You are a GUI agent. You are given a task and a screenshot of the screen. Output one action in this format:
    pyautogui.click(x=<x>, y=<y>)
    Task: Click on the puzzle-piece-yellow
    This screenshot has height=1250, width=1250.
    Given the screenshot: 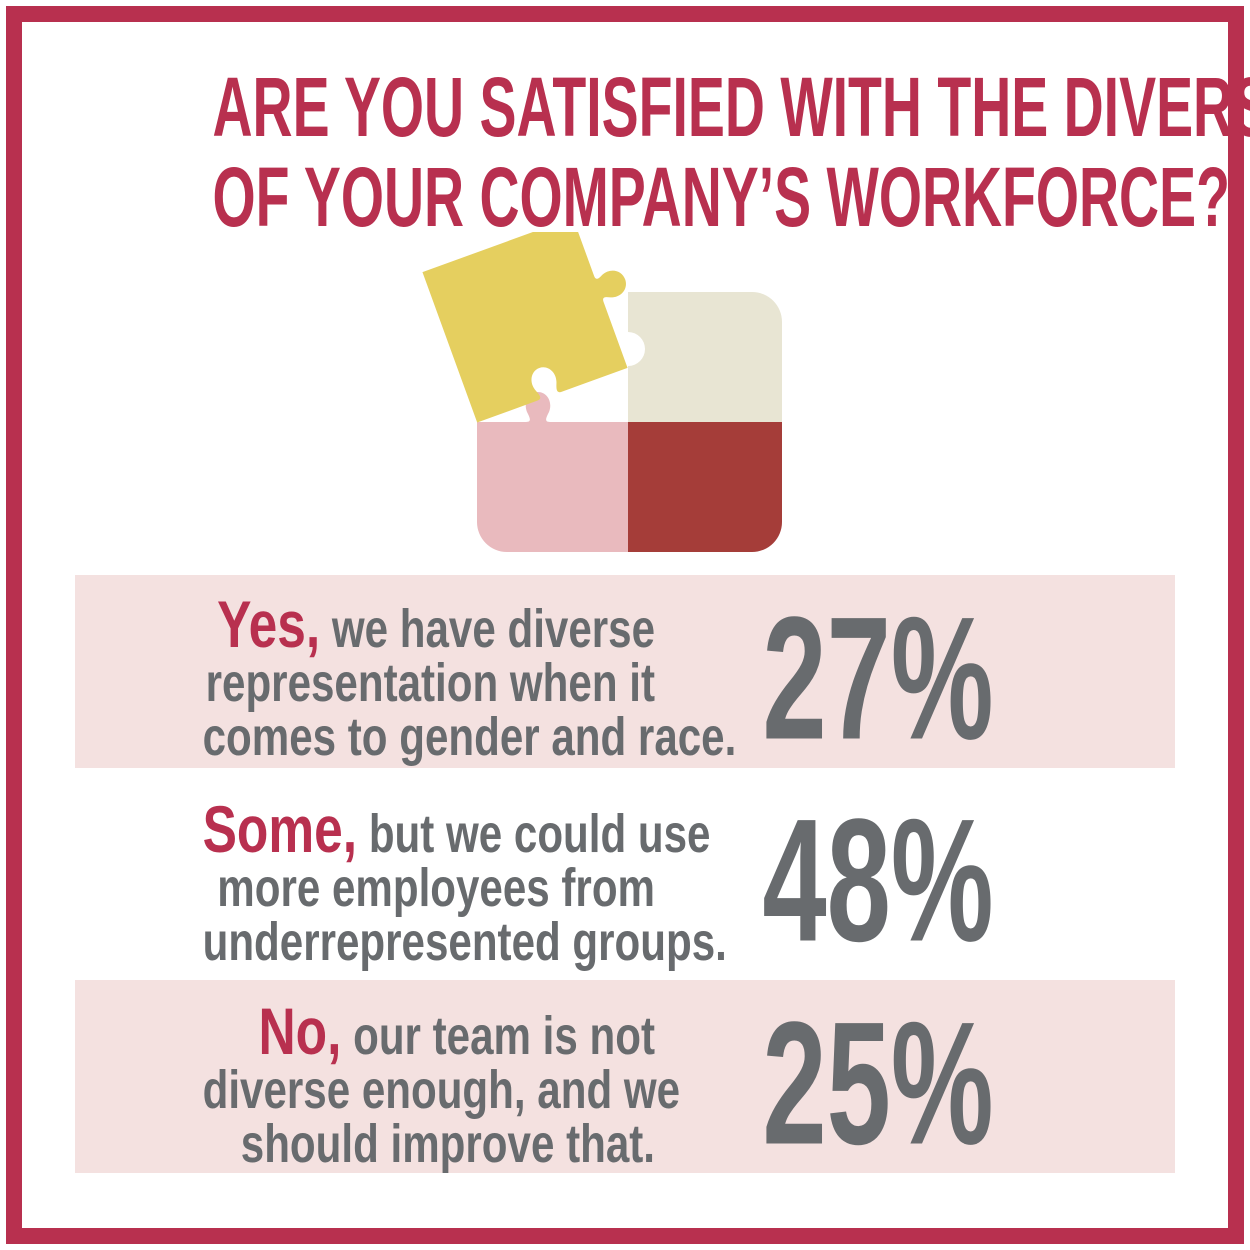 What is the action you would take?
    pyautogui.click(x=525, y=327)
    